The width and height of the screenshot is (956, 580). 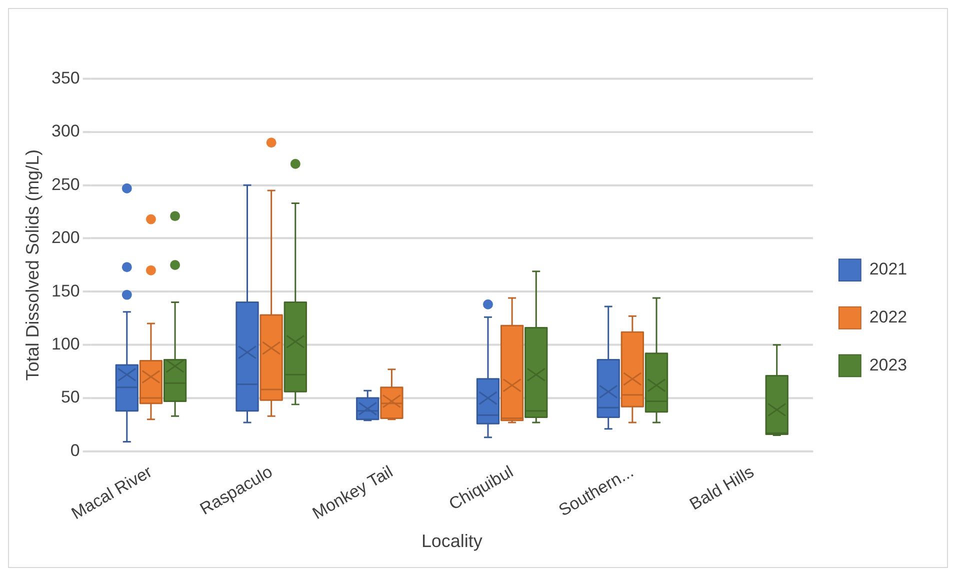 What do you see at coordinates (75, 450) in the screenshot?
I see `y-tick-label: 0` at bounding box center [75, 450].